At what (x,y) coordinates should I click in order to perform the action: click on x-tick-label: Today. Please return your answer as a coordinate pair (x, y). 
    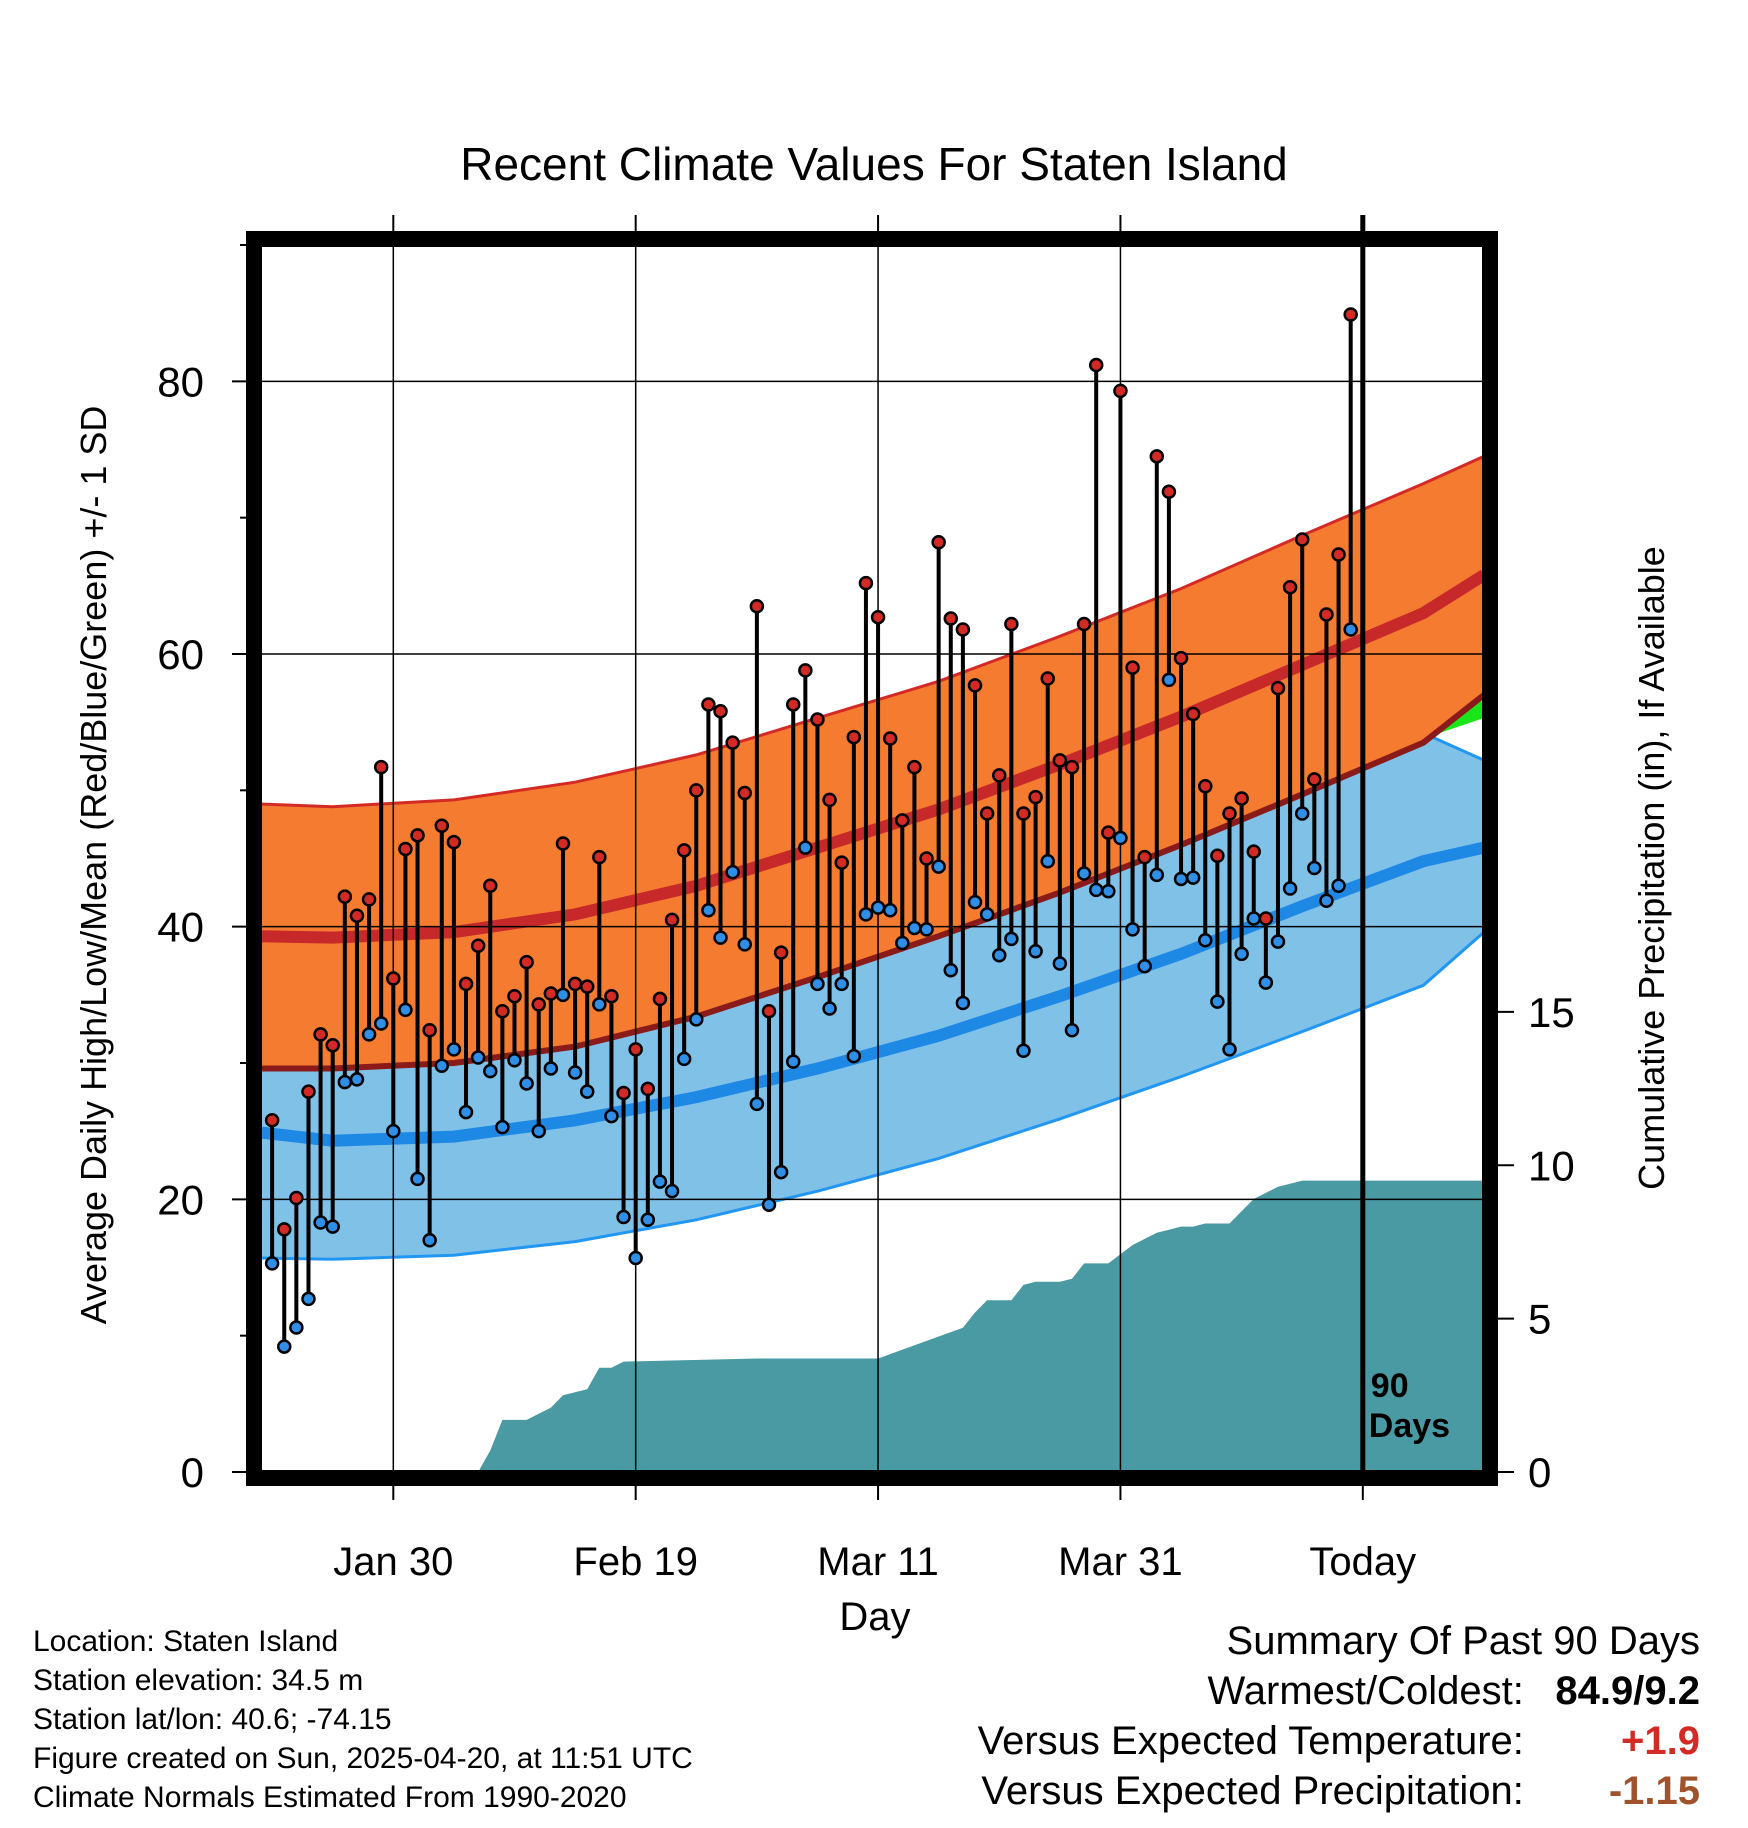
    Looking at the image, I should click on (1362, 1562).